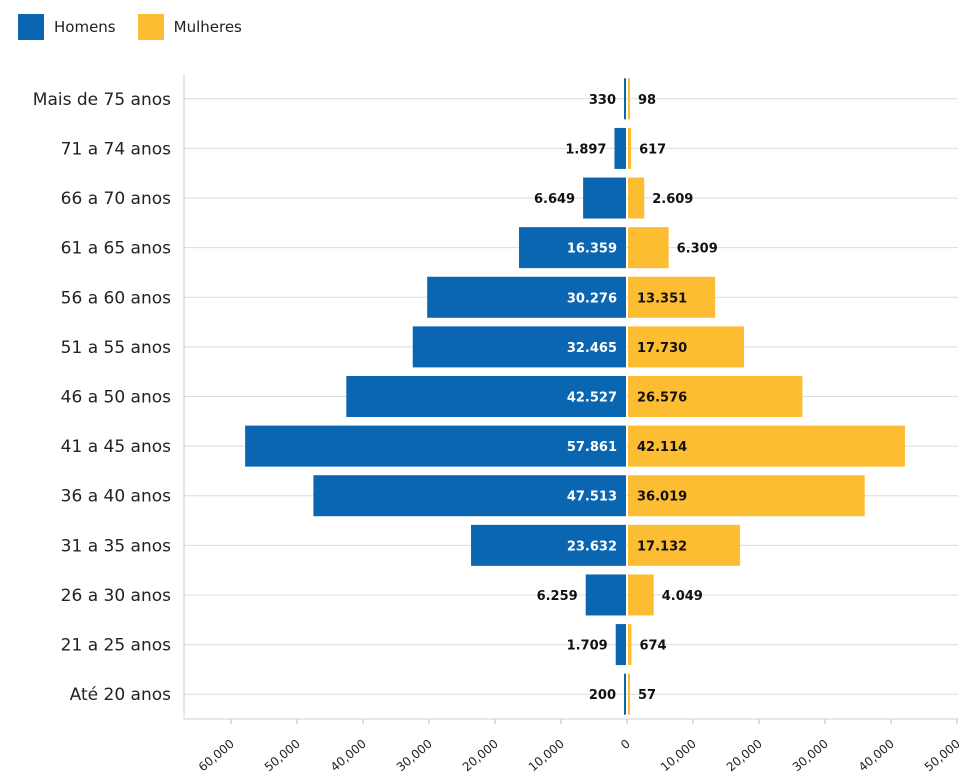 This screenshot has height=778, width=961. Describe the element at coordinates (116, 298) in the screenshot. I see `category-label: 56 a 60 anos` at that location.